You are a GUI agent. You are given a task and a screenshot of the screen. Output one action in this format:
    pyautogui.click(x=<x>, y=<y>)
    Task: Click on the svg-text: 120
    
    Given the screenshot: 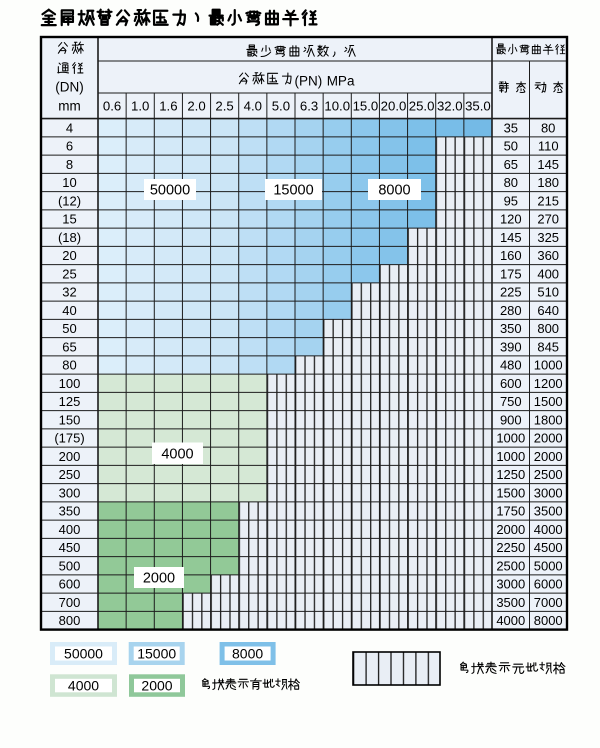 What is the action you would take?
    pyautogui.click(x=511, y=219)
    